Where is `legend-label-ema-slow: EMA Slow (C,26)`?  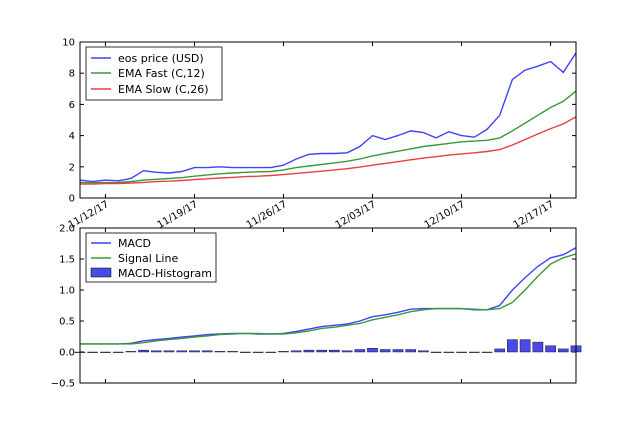 legend-label-ema-slow: EMA Slow (C,26) is located at coordinates (163, 89).